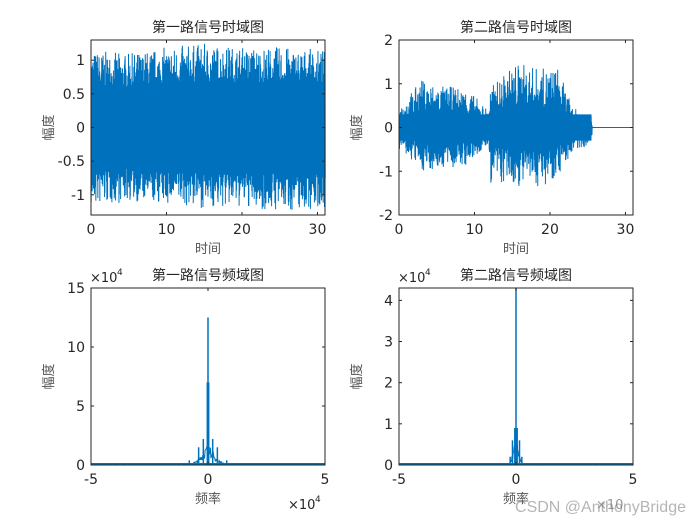  Describe the element at coordinates (208, 275) in the screenshot. I see `chart-title: 第一路信号频域图` at that location.